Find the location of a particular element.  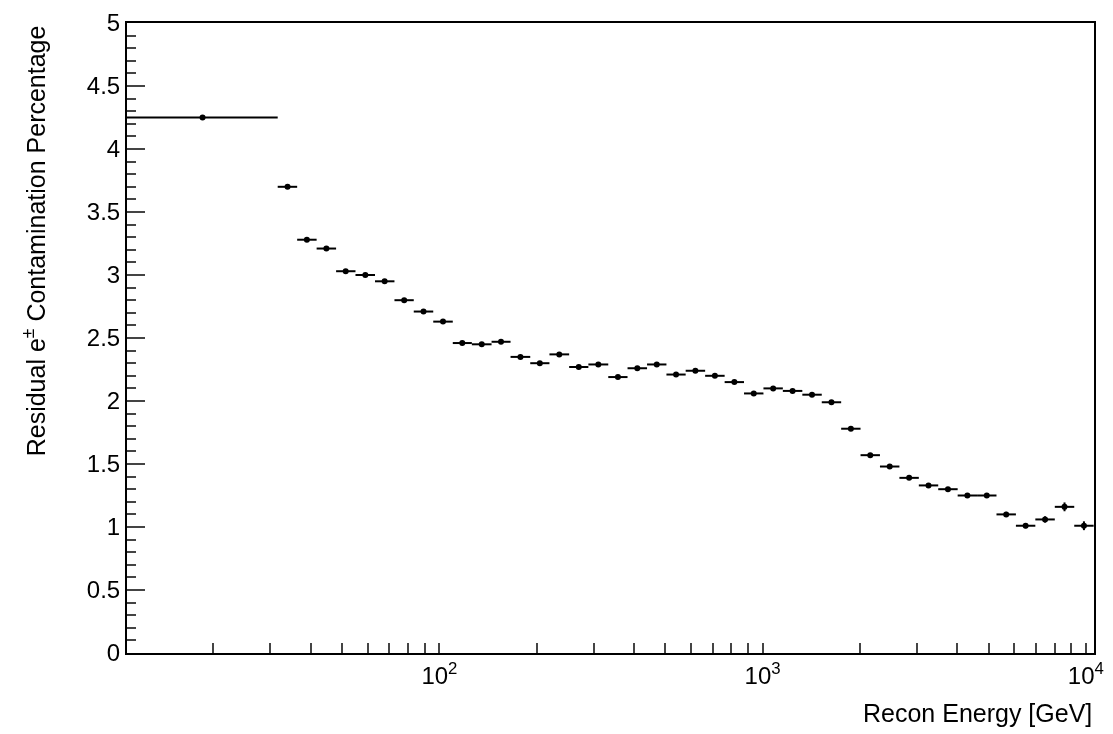

y-tick-label: 2.5 is located at coordinates (103, 338).